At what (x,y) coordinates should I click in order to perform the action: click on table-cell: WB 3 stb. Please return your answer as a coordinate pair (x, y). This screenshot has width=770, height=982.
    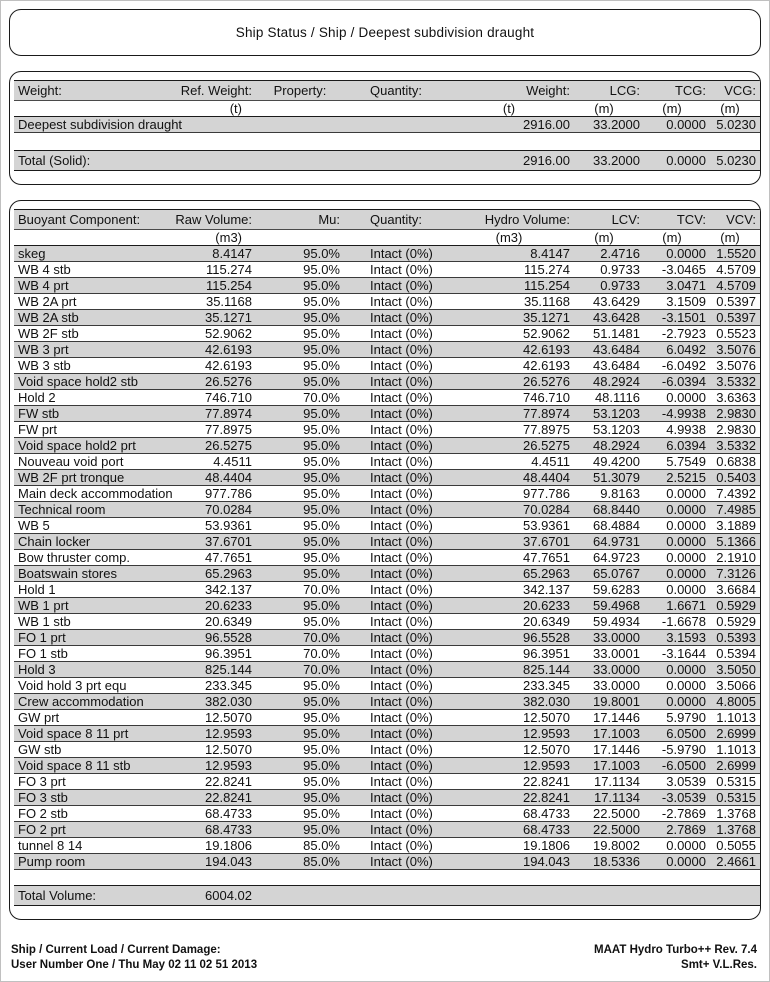
    Looking at the image, I should click on (89, 365).